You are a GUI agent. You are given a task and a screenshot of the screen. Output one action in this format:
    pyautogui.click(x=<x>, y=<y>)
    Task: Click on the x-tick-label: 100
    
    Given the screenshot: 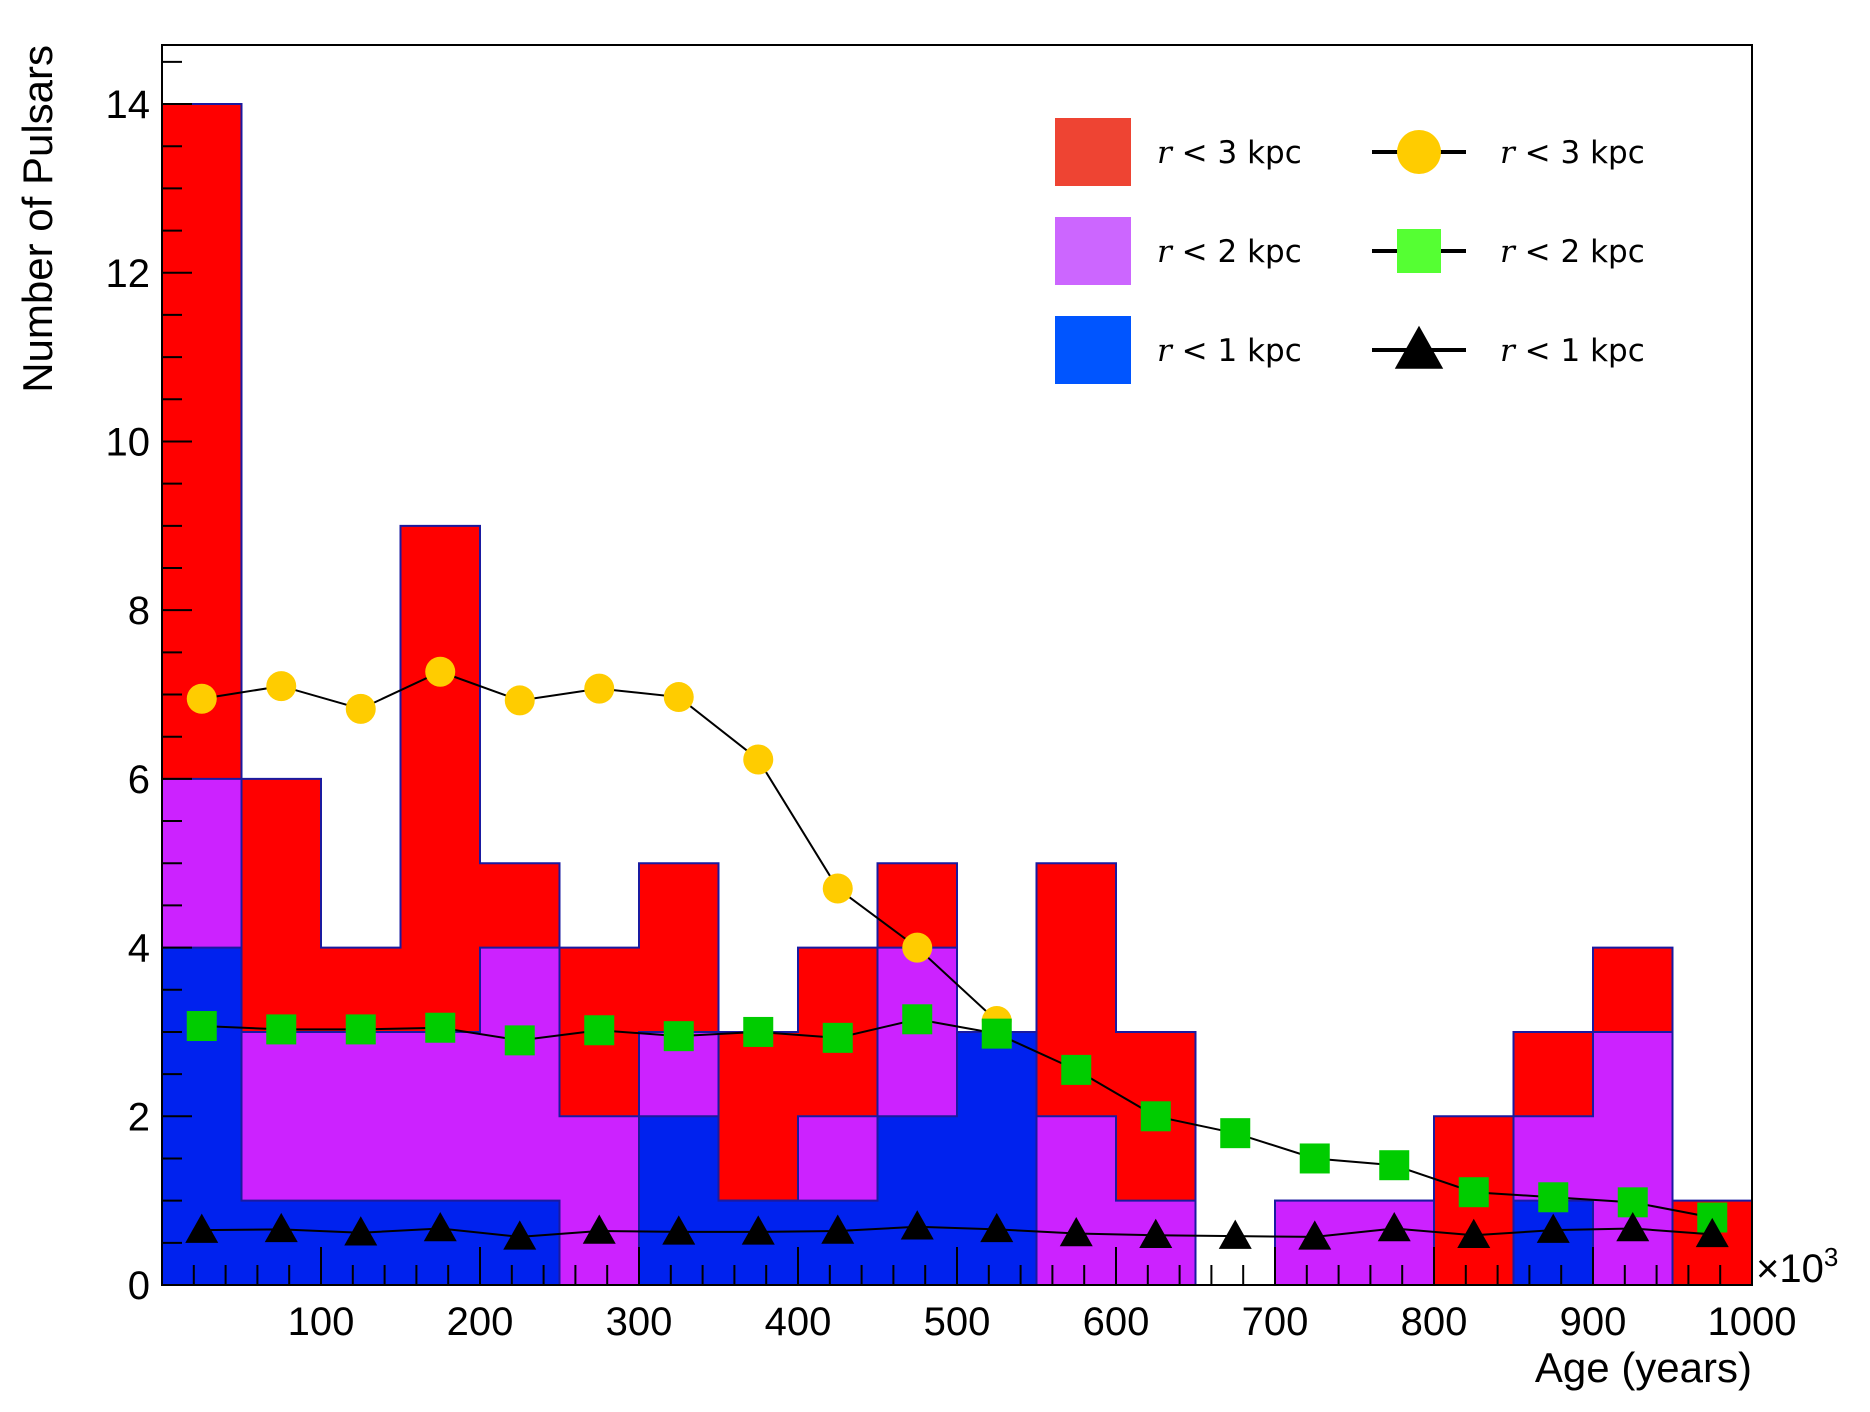 What is the action you would take?
    pyautogui.click(x=321, y=1322)
    